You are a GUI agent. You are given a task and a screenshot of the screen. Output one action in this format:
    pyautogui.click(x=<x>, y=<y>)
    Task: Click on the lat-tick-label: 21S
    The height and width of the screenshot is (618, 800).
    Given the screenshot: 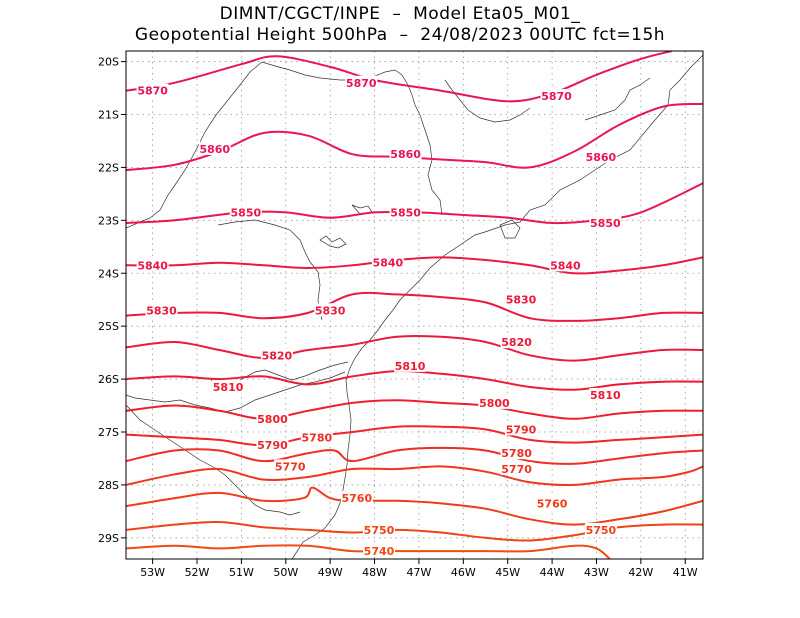 What is the action you would take?
    pyautogui.click(x=108, y=115)
    